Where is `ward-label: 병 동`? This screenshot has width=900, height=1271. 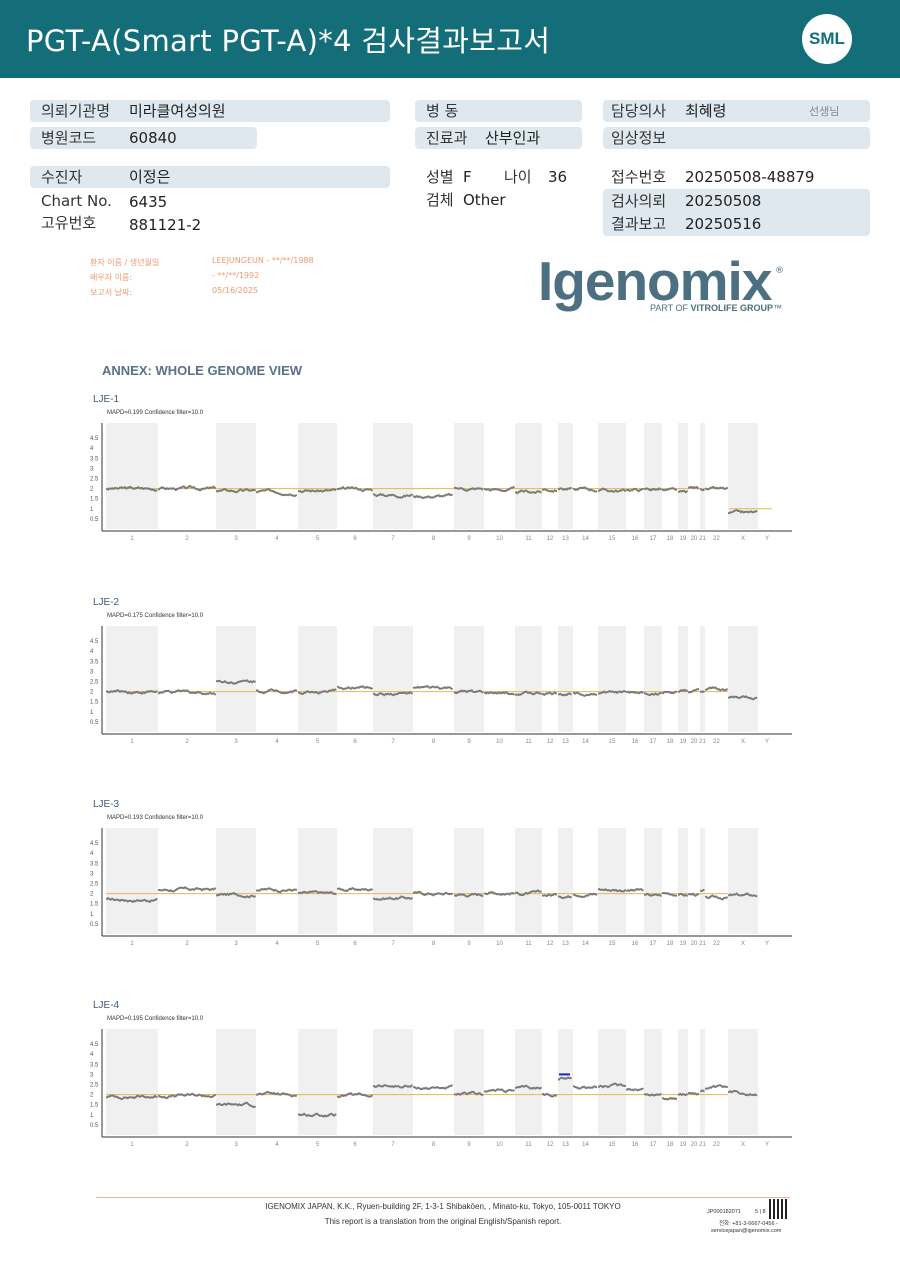 ward-label: 병 동 is located at coordinates (442, 111).